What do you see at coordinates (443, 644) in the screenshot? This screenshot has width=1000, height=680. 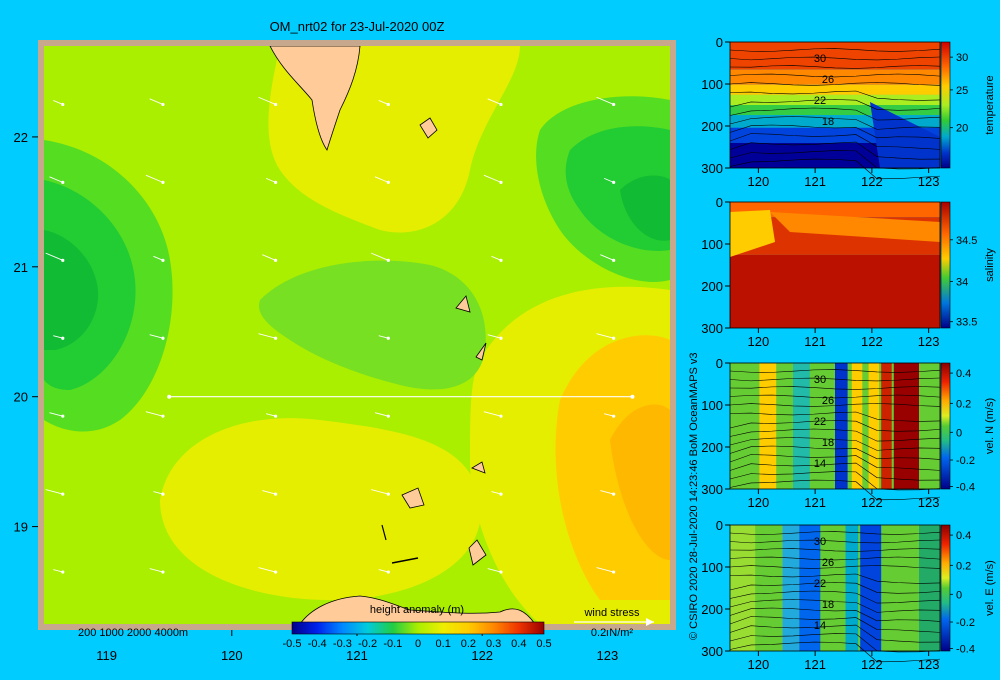 I see `colorbar-tick-label: 0.1` at bounding box center [443, 644].